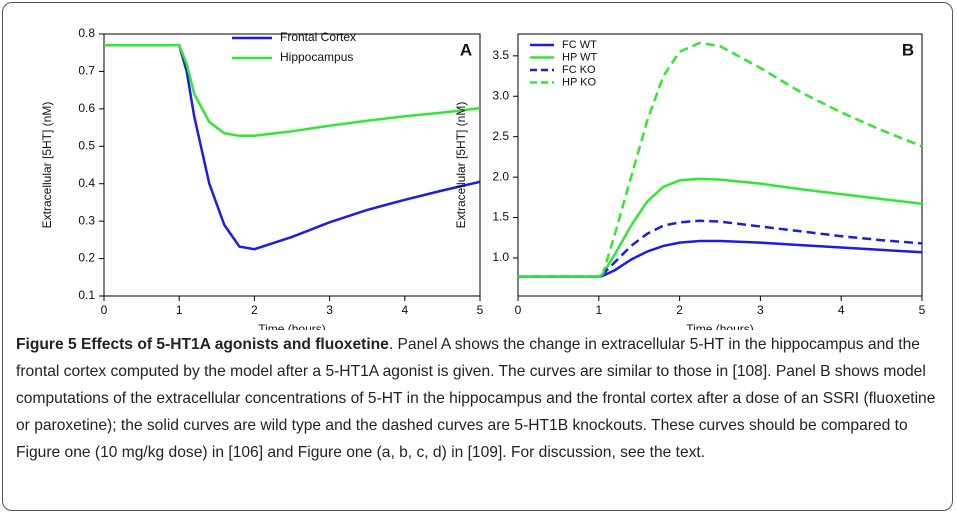  I want to click on y-tick-label: 0.6, so click(86, 108).